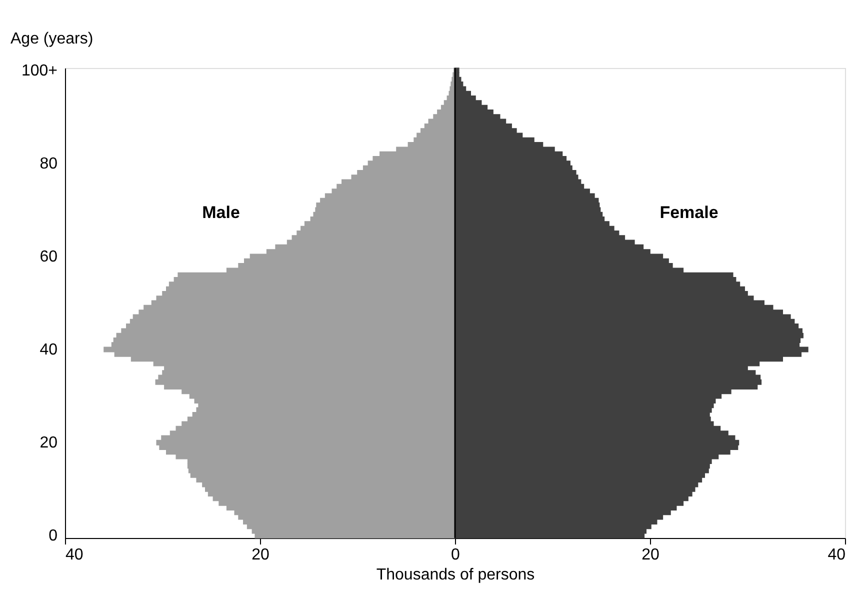 This screenshot has height=601, width=867. What do you see at coordinates (53, 536) in the screenshot?
I see `y-tick-label: 0` at bounding box center [53, 536].